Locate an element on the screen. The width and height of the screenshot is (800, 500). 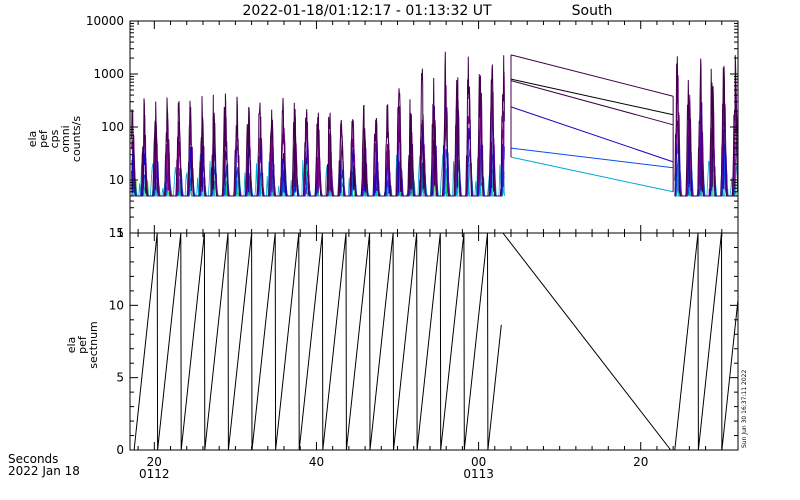
bottom-ytick-label: 10 is located at coordinates (116, 305).